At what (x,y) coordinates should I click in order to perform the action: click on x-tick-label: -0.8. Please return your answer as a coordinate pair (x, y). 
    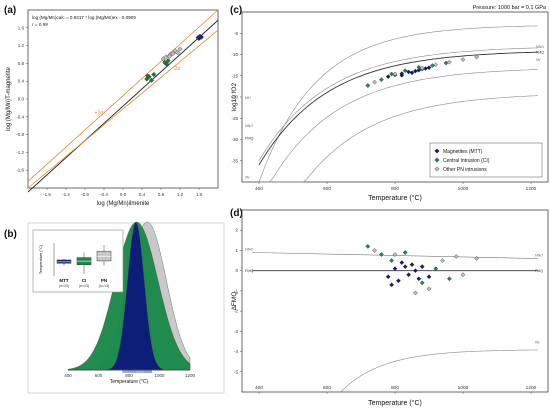
    Looking at the image, I should click on (85, 194).